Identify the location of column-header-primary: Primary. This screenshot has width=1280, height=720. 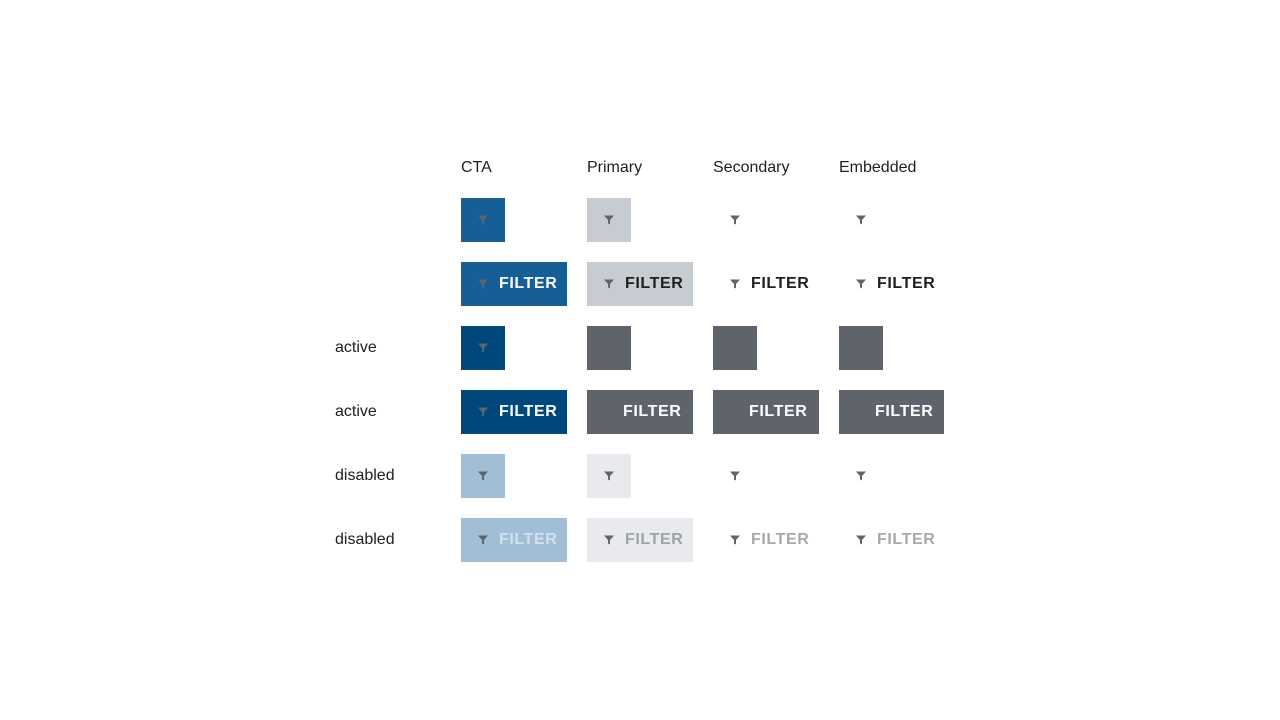
(615, 167).